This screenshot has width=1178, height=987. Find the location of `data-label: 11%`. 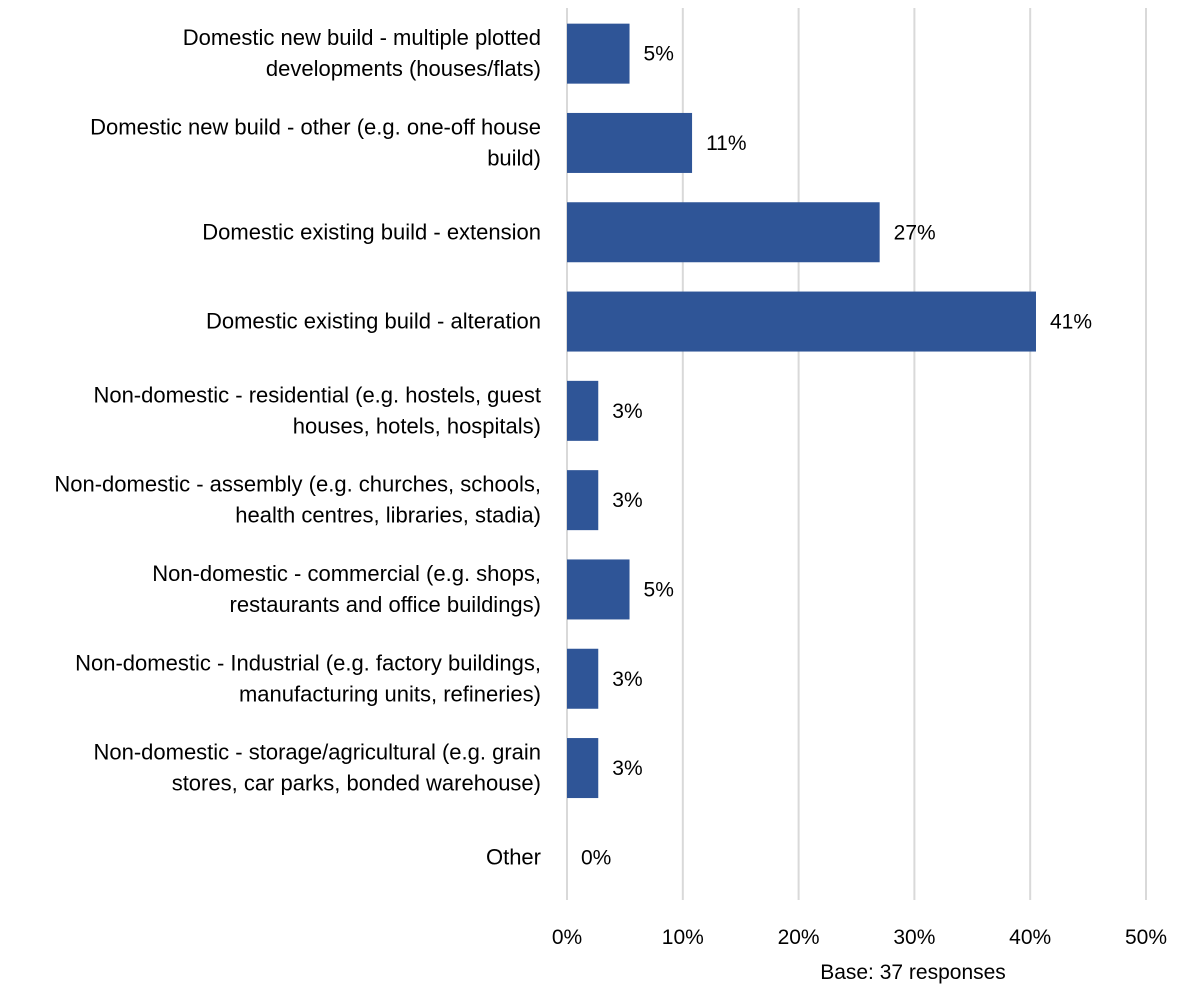

data-label: 11% is located at coordinates (726, 143).